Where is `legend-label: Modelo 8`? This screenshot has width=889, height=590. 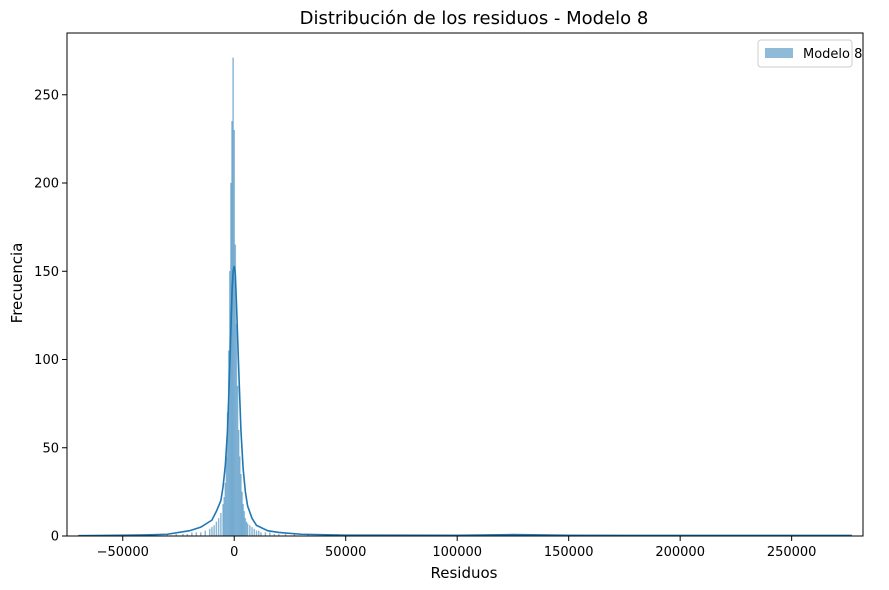 legend-label: Modelo 8 is located at coordinates (832, 54).